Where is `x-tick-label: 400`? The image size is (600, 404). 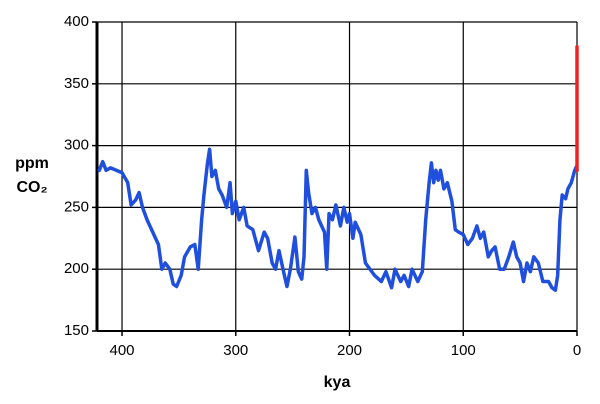
x-tick-label: 400 is located at coordinates (122, 350).